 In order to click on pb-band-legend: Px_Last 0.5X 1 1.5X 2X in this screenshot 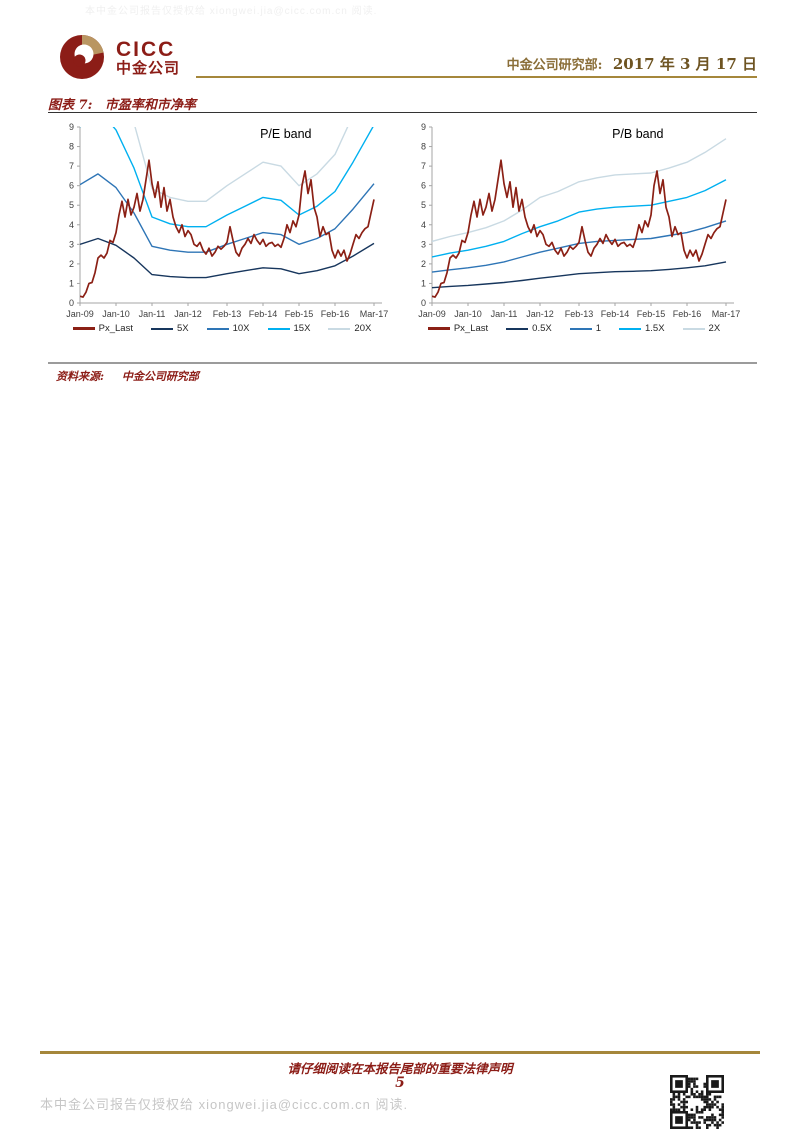, I will do `click(574, 328)`.